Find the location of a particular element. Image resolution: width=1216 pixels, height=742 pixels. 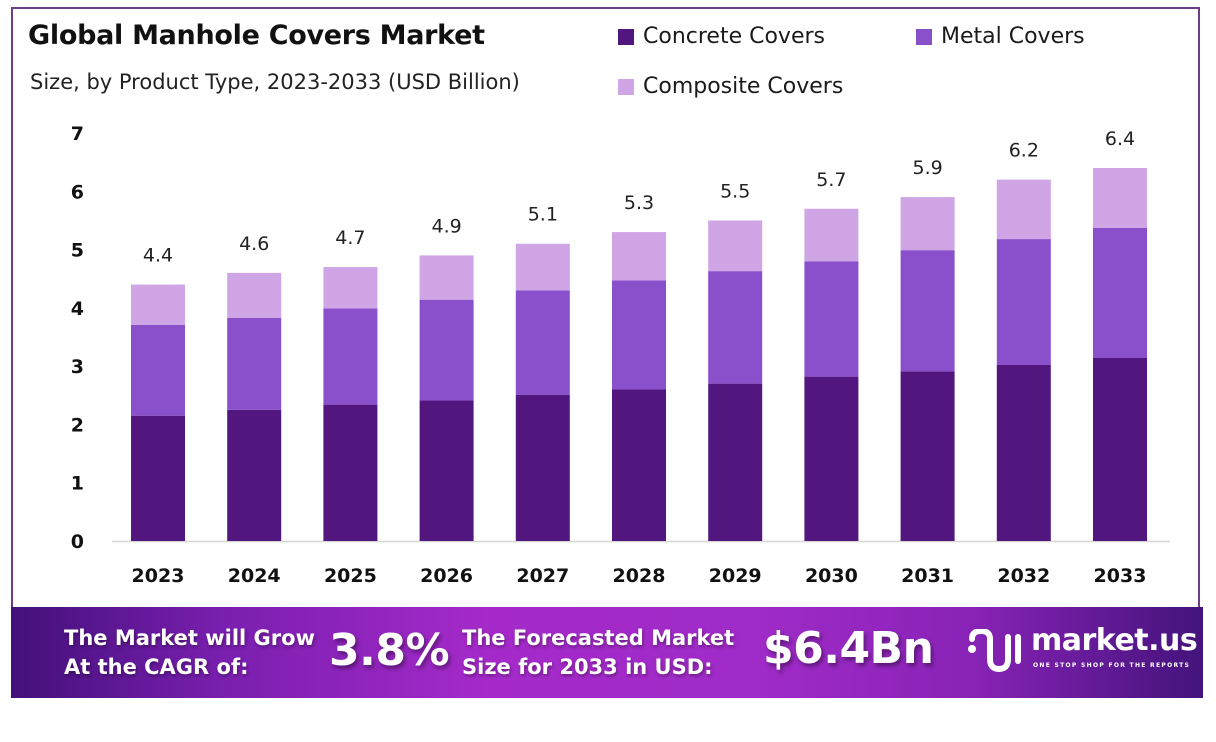

x-tick-label: 2032 is located at coordinates (1023, 576).